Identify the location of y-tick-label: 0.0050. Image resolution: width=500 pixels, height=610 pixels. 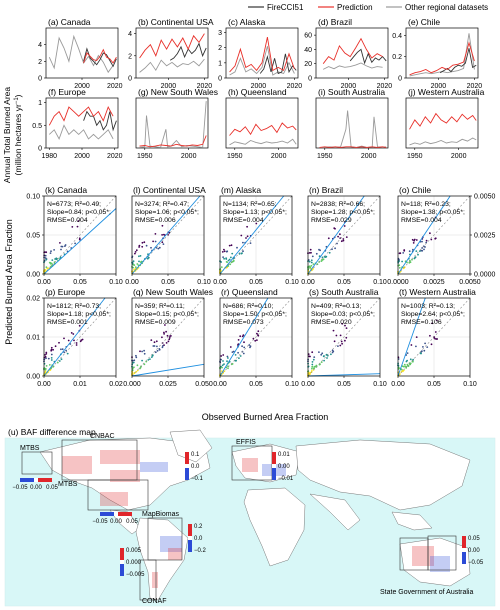
(485, 197).